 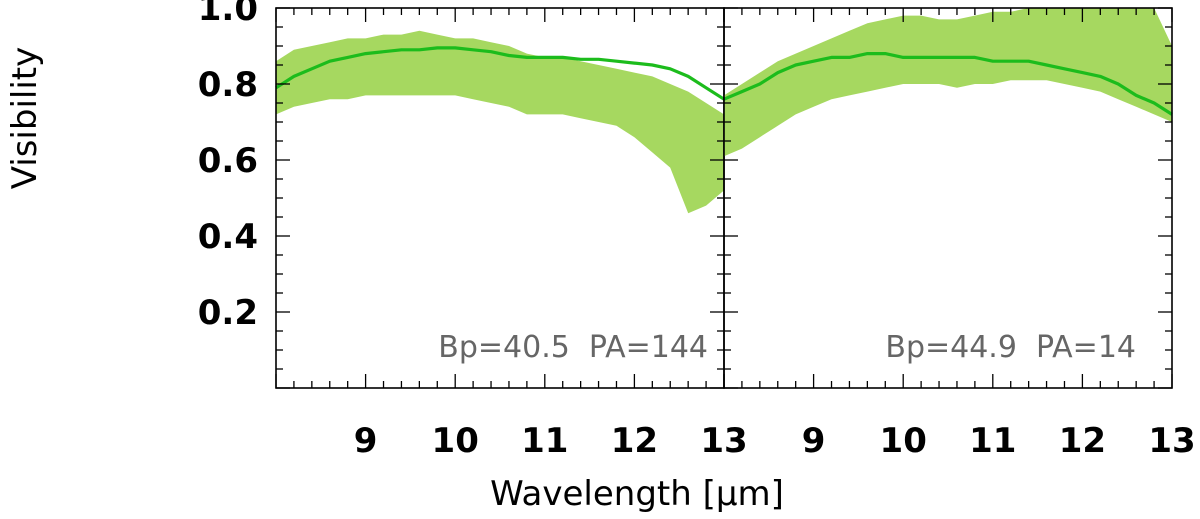 I want to click on right-uncertainty-band-layer, so click(x=948, y=82).